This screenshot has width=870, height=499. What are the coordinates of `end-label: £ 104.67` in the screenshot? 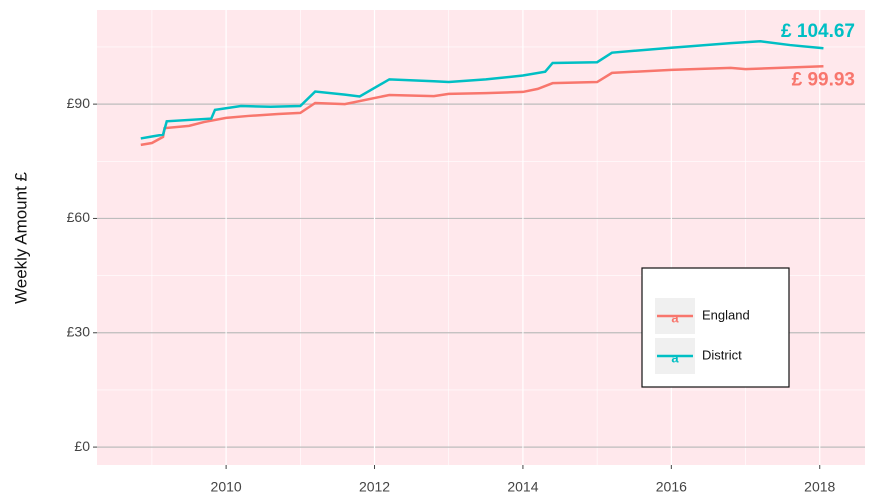 It's located at (818, 31).